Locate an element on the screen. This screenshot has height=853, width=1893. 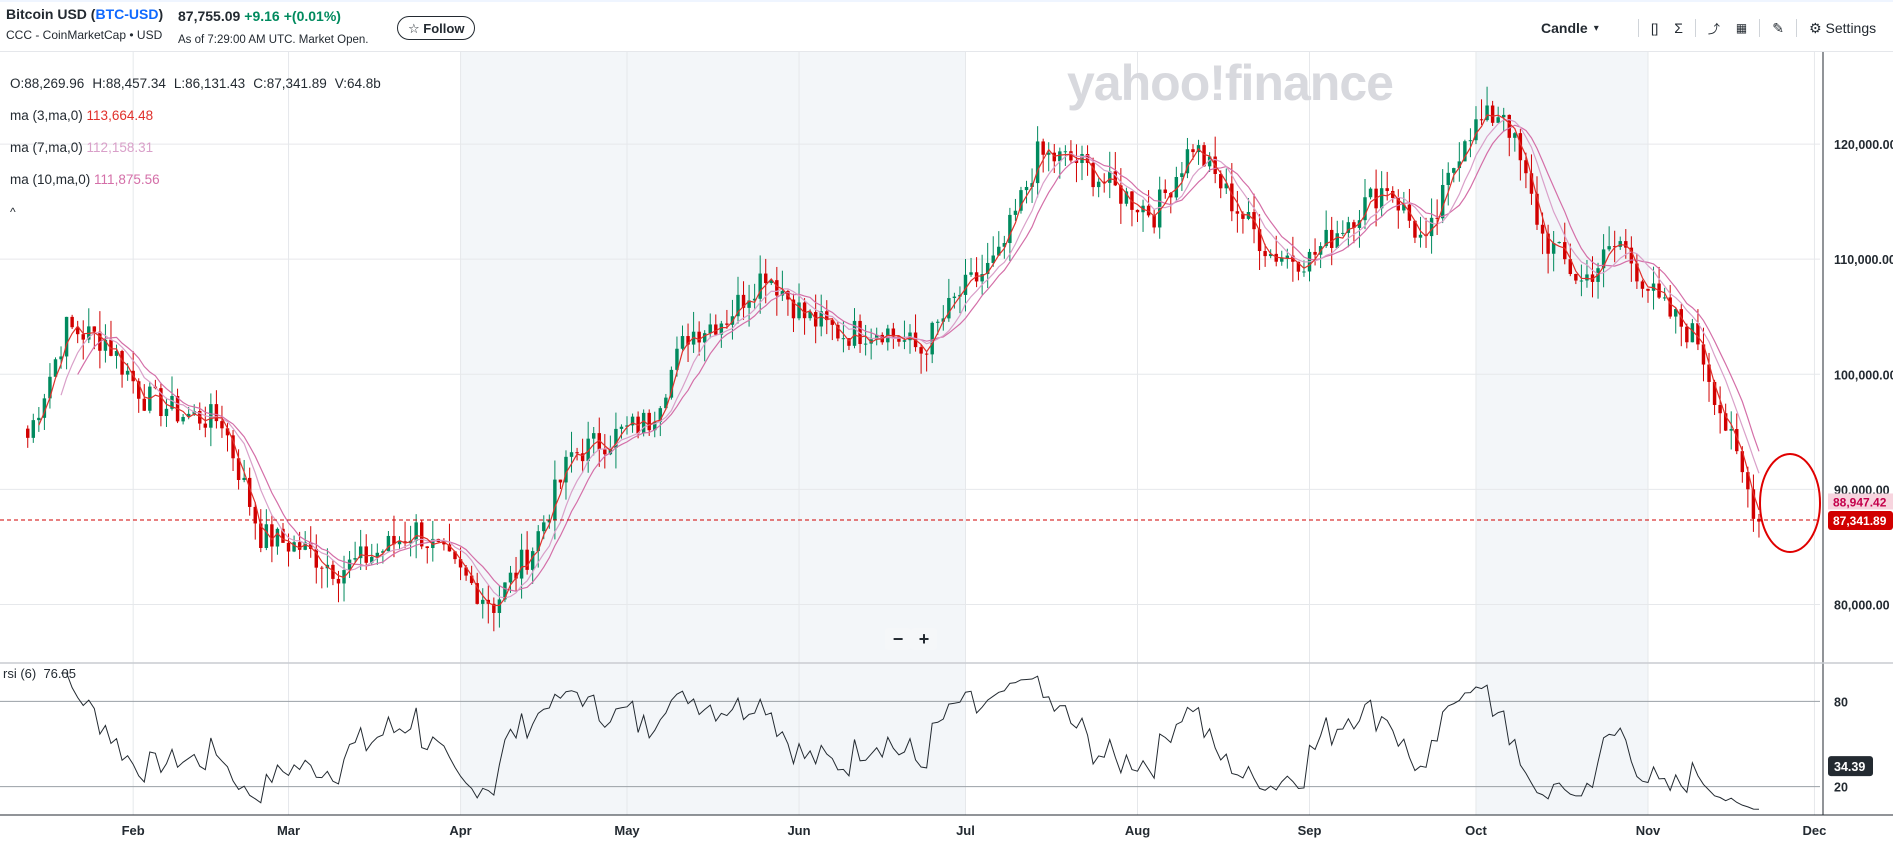
rsi-last-badge-label: 34.39 is located at coordinates (1849, 767).